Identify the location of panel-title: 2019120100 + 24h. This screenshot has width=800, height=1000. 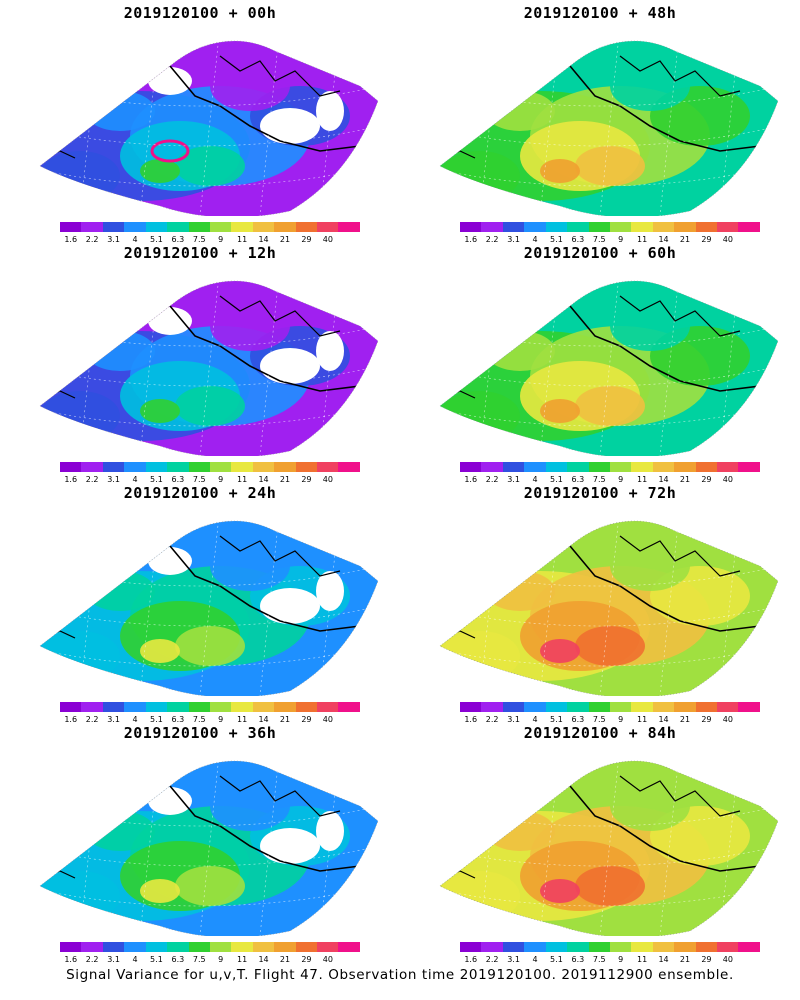
(200, 493).